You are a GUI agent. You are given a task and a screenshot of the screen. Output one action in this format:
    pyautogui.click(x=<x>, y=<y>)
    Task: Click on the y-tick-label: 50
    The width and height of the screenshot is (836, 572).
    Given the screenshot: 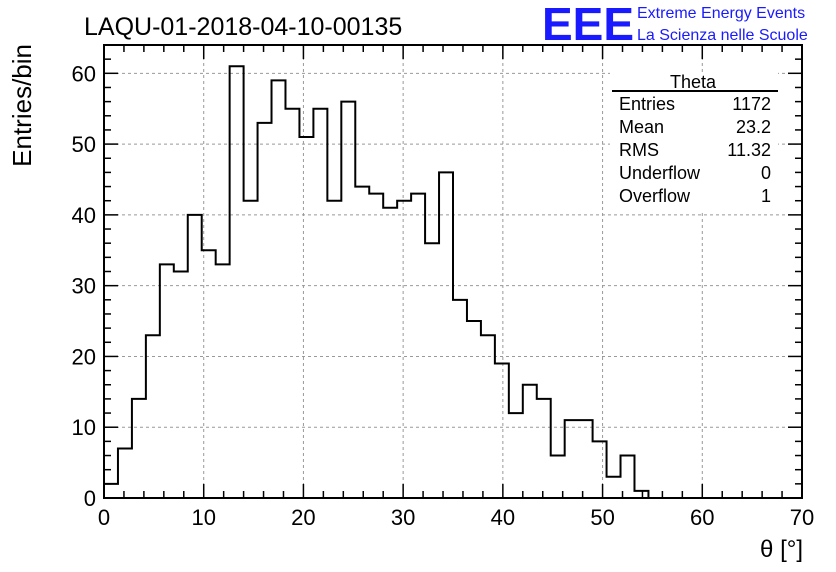 What is the action you would take?
    pyautogui.click(x=84, y=144)
    